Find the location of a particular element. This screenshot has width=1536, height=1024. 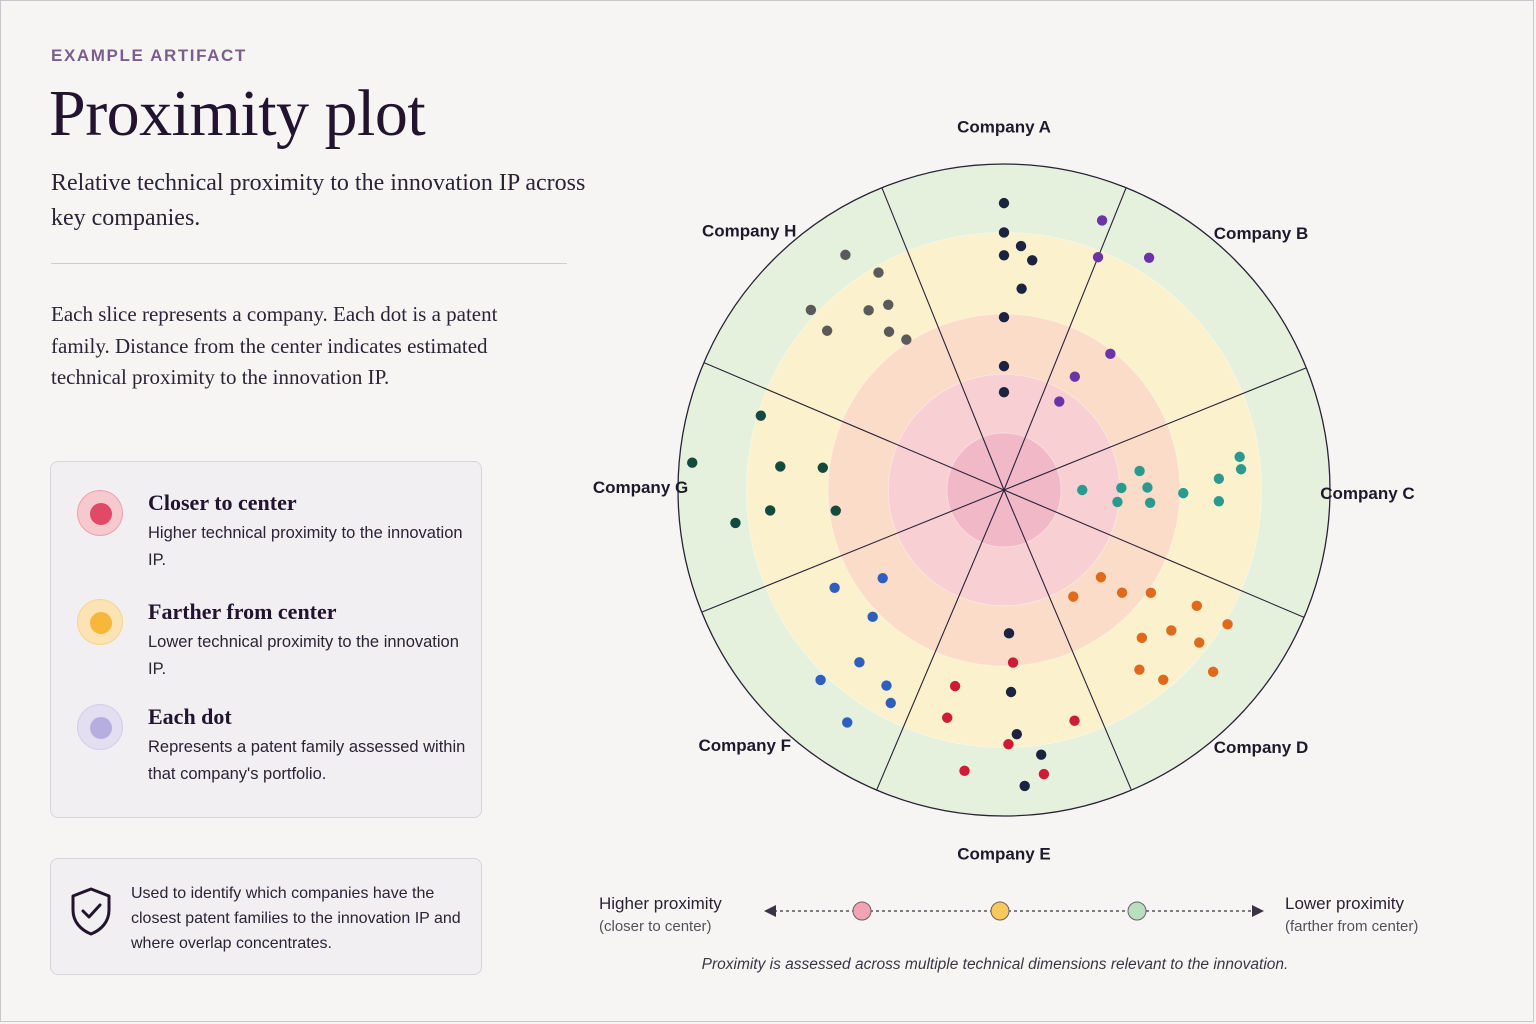

closer-swatch-icon is located at coordinates (100, 513).